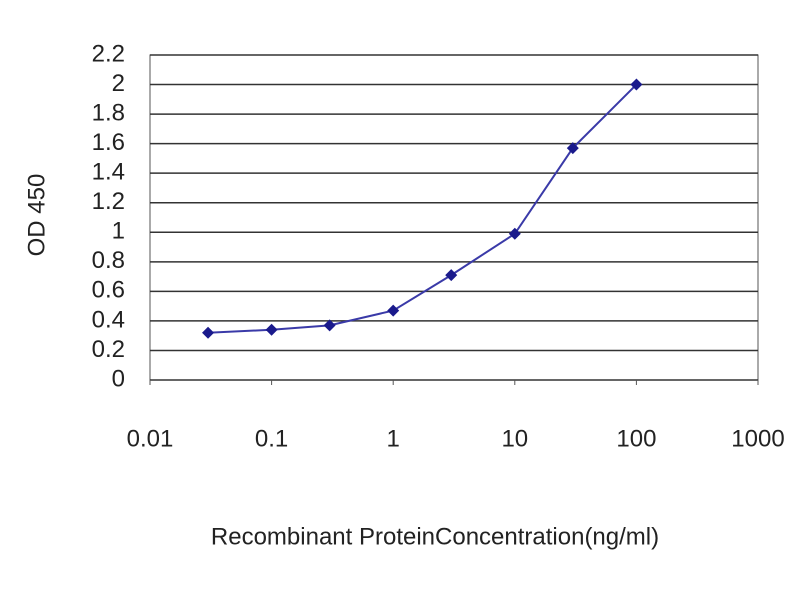 This screenshot has width=800, height=600. What do you see at coordinates (118, 83) in the screenshot?
I see `y-tick-label: 2` at bounding box center [118, 83].